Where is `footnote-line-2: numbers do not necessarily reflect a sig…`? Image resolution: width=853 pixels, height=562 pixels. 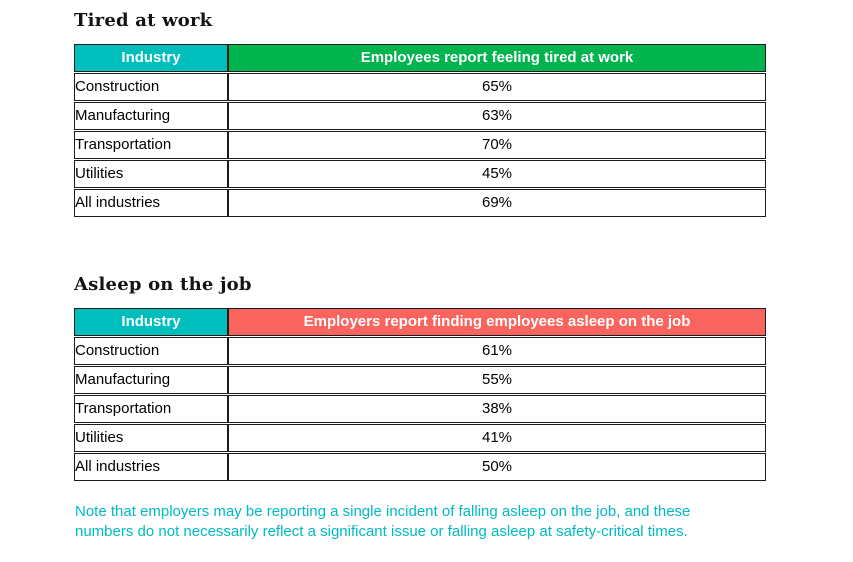 footnote-line-2: numbers do not necessarily reflect a sig… is located at coordinates (381, 531).